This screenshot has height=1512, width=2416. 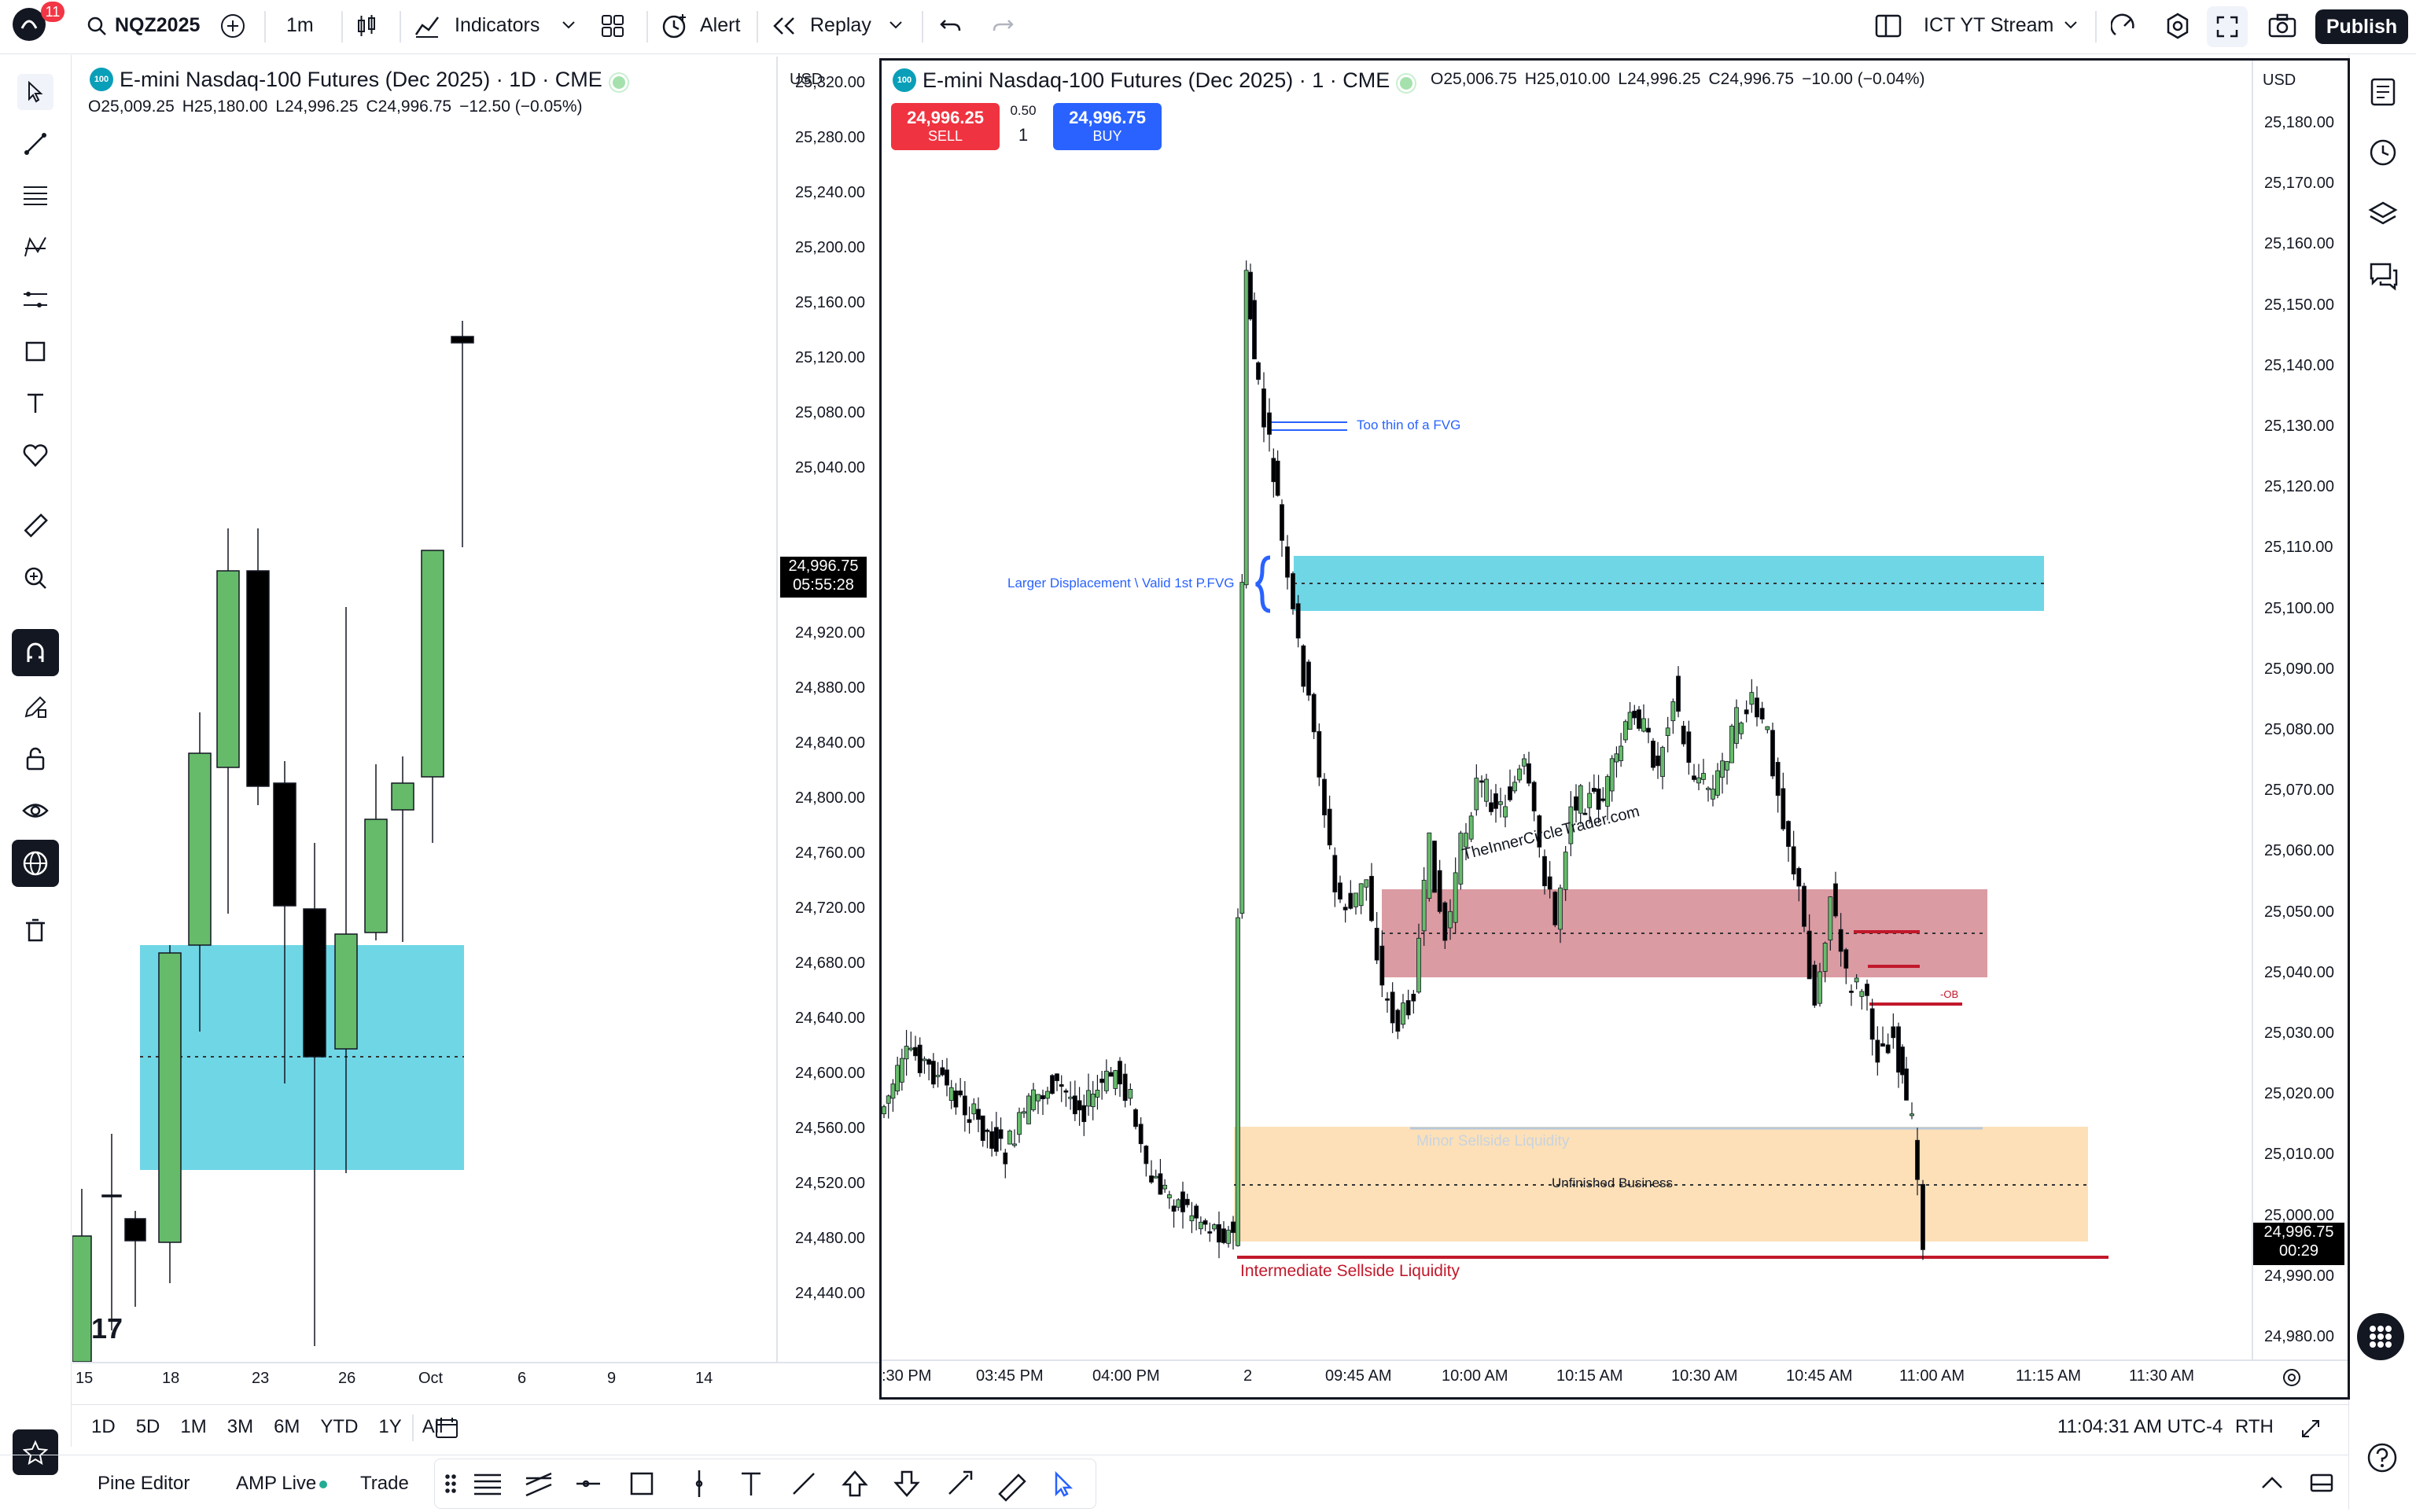 I want to click on goto-date-calendar-icon, so click(x=446, y=1428).